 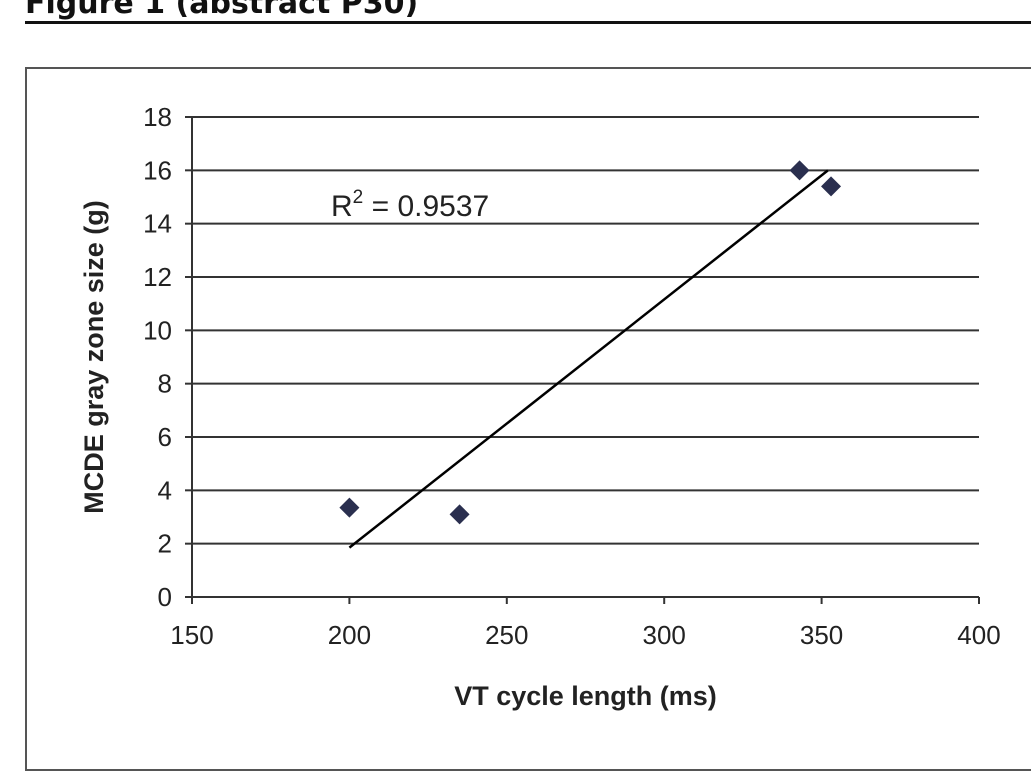 I want to click on y-tick-label: 6, so click(x=165, y=437).